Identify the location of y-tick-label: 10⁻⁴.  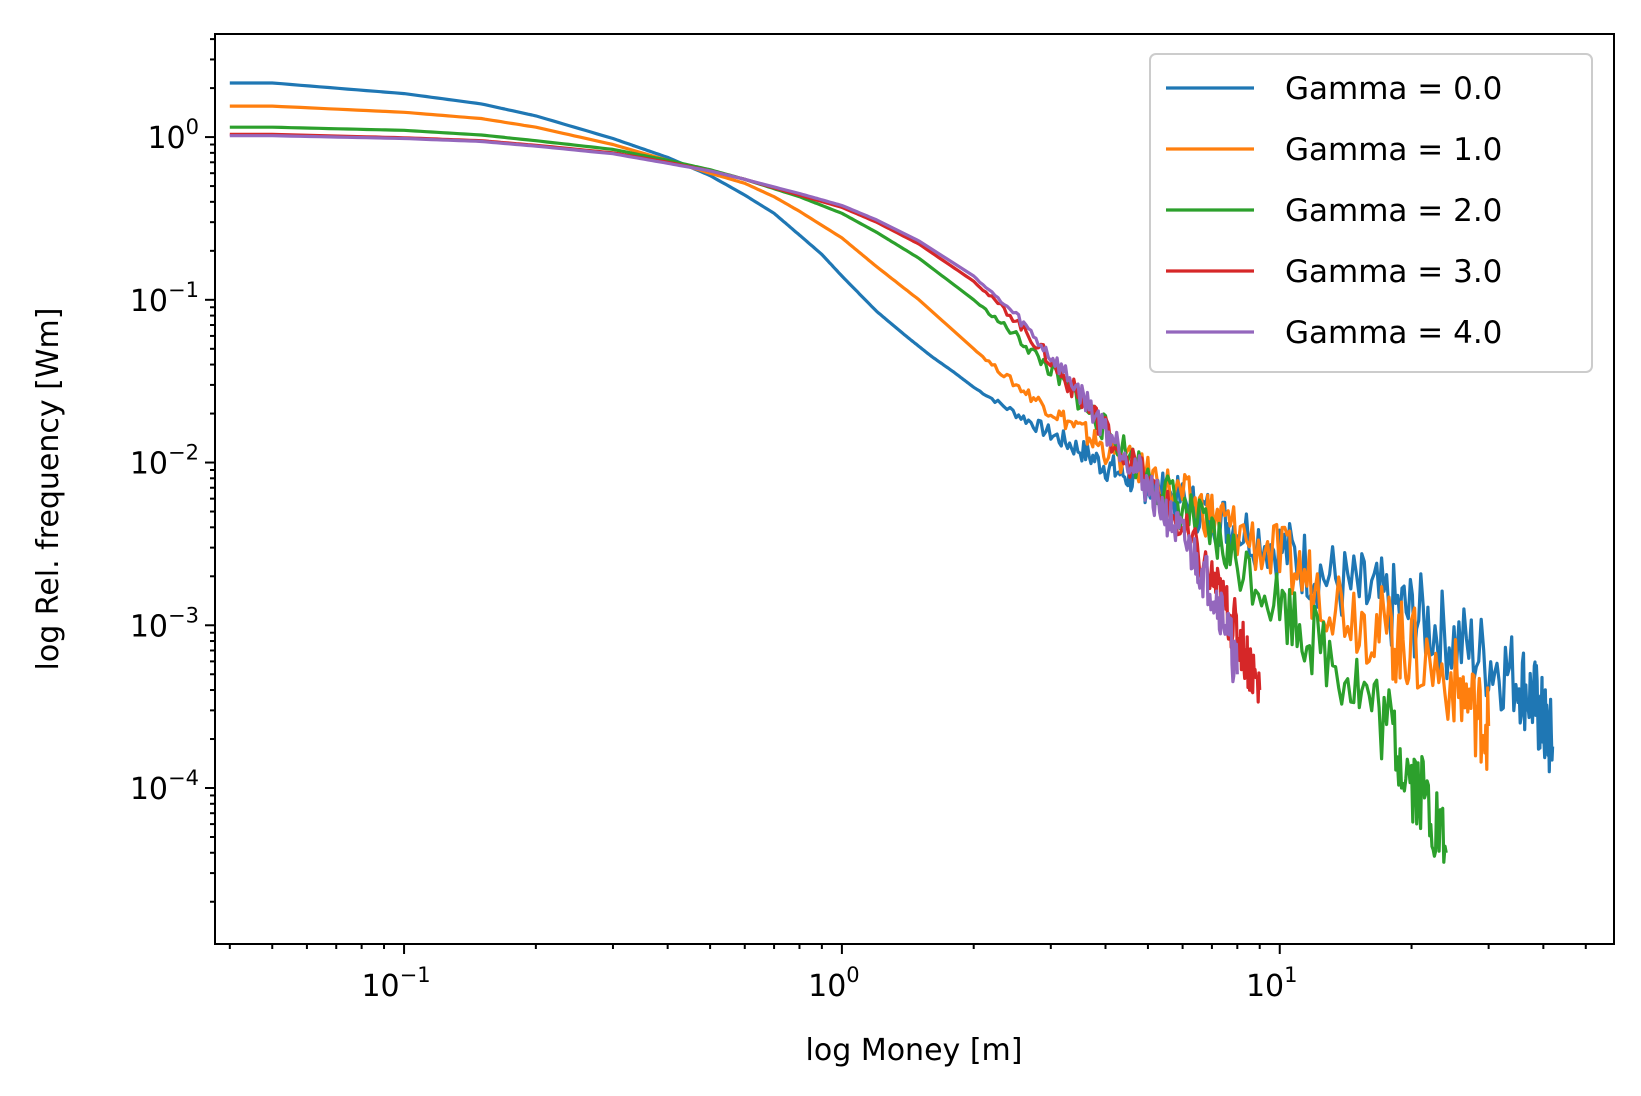
(164, 786).